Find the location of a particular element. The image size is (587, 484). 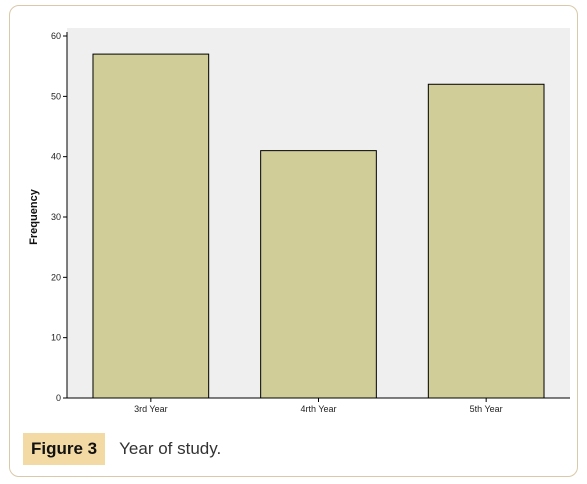

y-axis-label: Frequency is located at coordinates (34, 216).